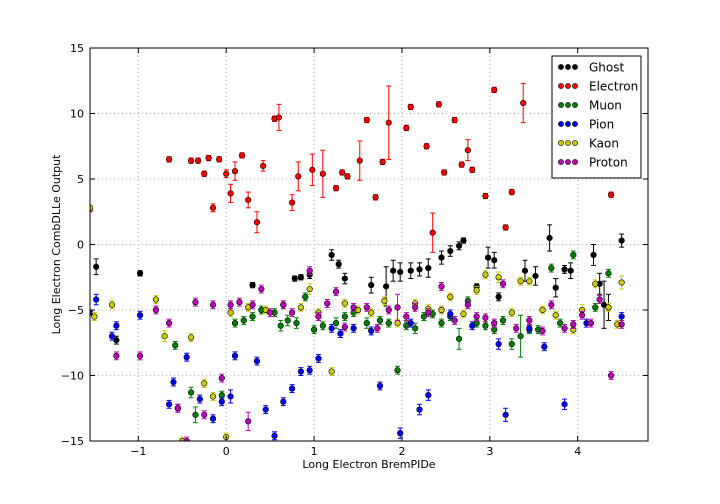 The image size is (720, 504). Describe the element at coordinates (561, 143) in the screenshot. I see `legend-marker-kaon` at that location.